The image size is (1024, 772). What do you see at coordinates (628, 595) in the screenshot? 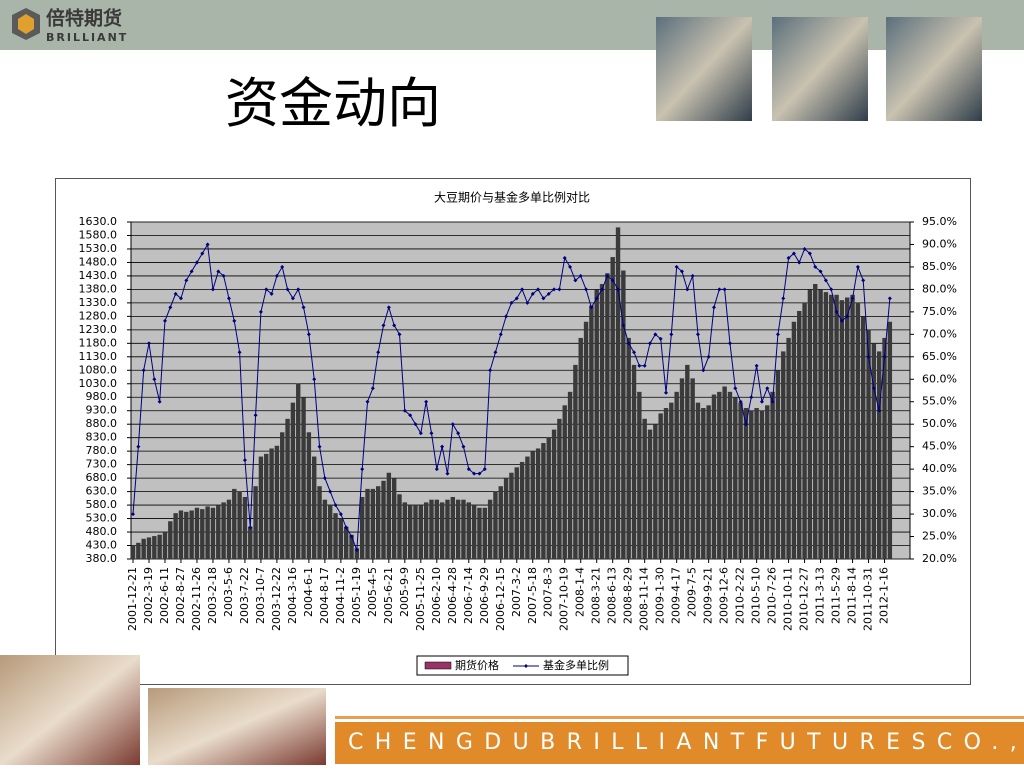
I see `x-tick-label: 2008-8-29` at bounding box center [628, 595].